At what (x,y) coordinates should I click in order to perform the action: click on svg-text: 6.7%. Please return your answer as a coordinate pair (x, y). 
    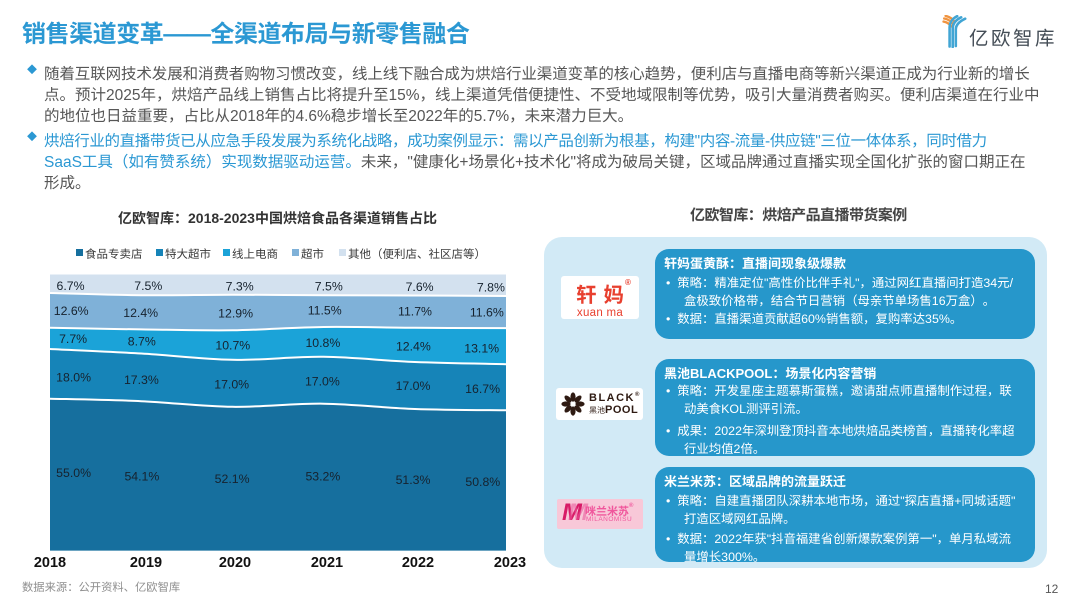
    Looking at the image, I should click on (70, 286).